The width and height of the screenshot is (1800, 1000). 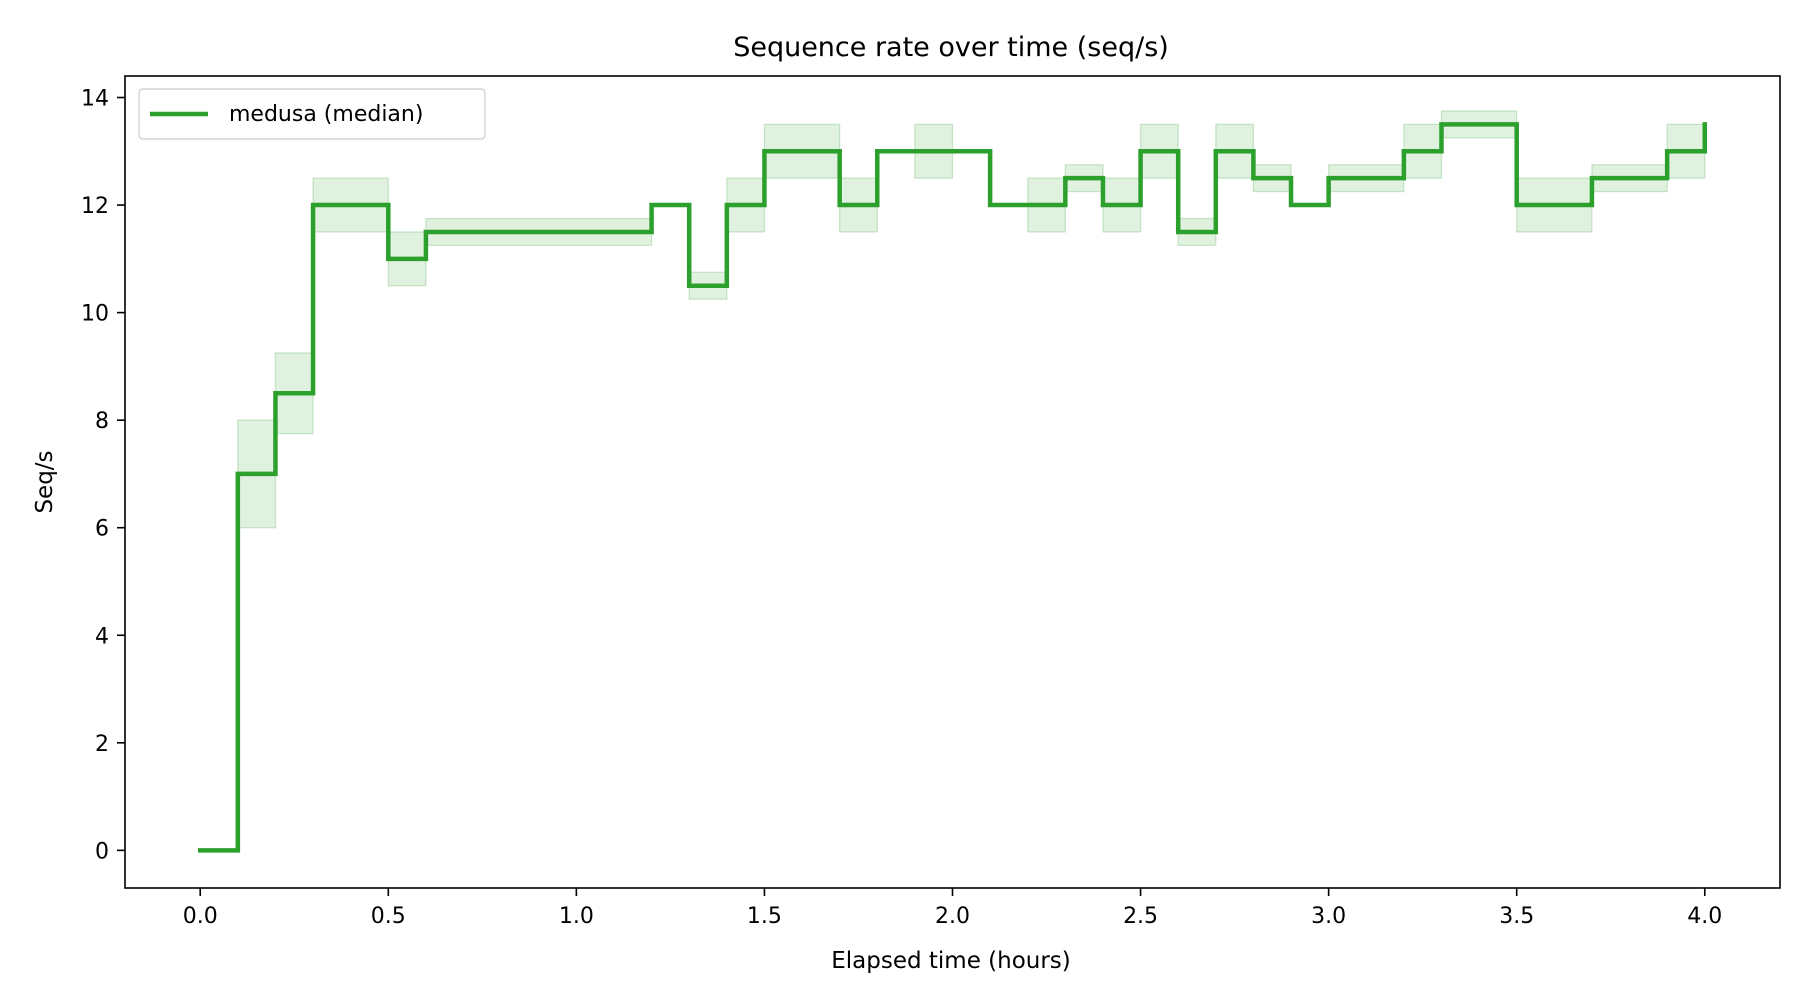 What do you see at coordinates (1328, 916) in the screenshot?
I see `x-tick-label: 3.0` at bounding box center [1328, 916].